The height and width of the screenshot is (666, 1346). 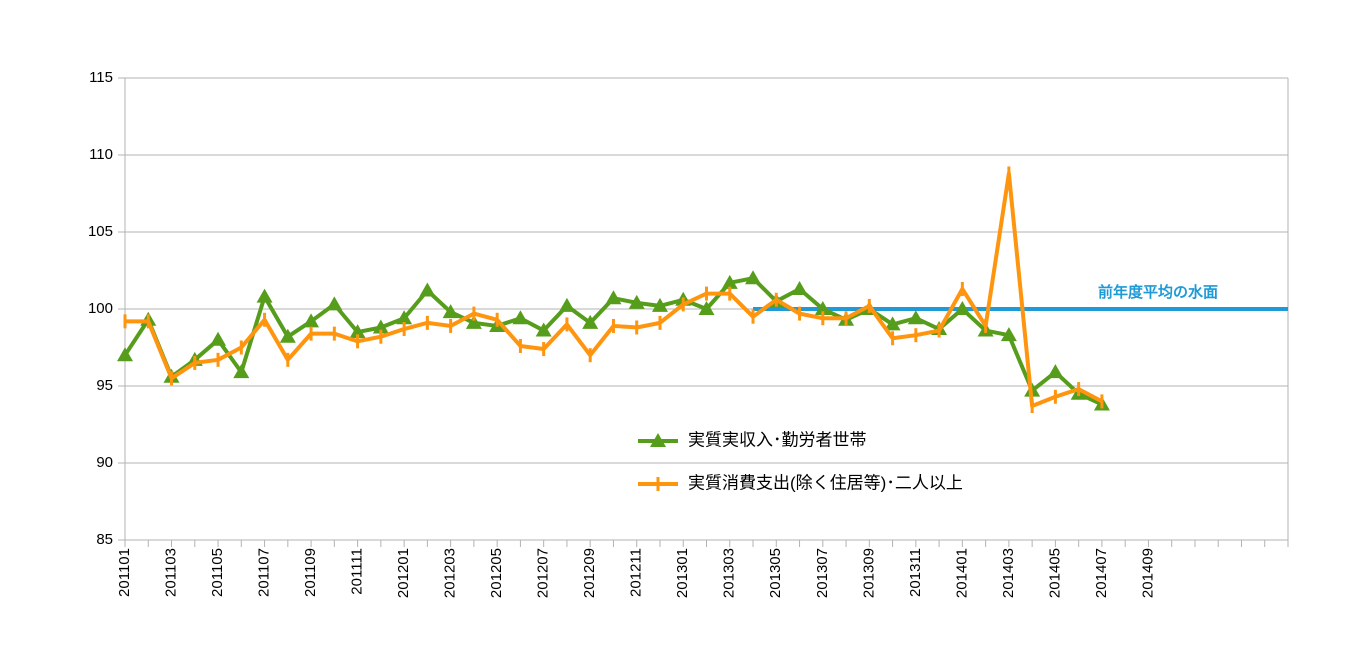 I want to click on y-tick-label: 95, so click(x=104, y=385).